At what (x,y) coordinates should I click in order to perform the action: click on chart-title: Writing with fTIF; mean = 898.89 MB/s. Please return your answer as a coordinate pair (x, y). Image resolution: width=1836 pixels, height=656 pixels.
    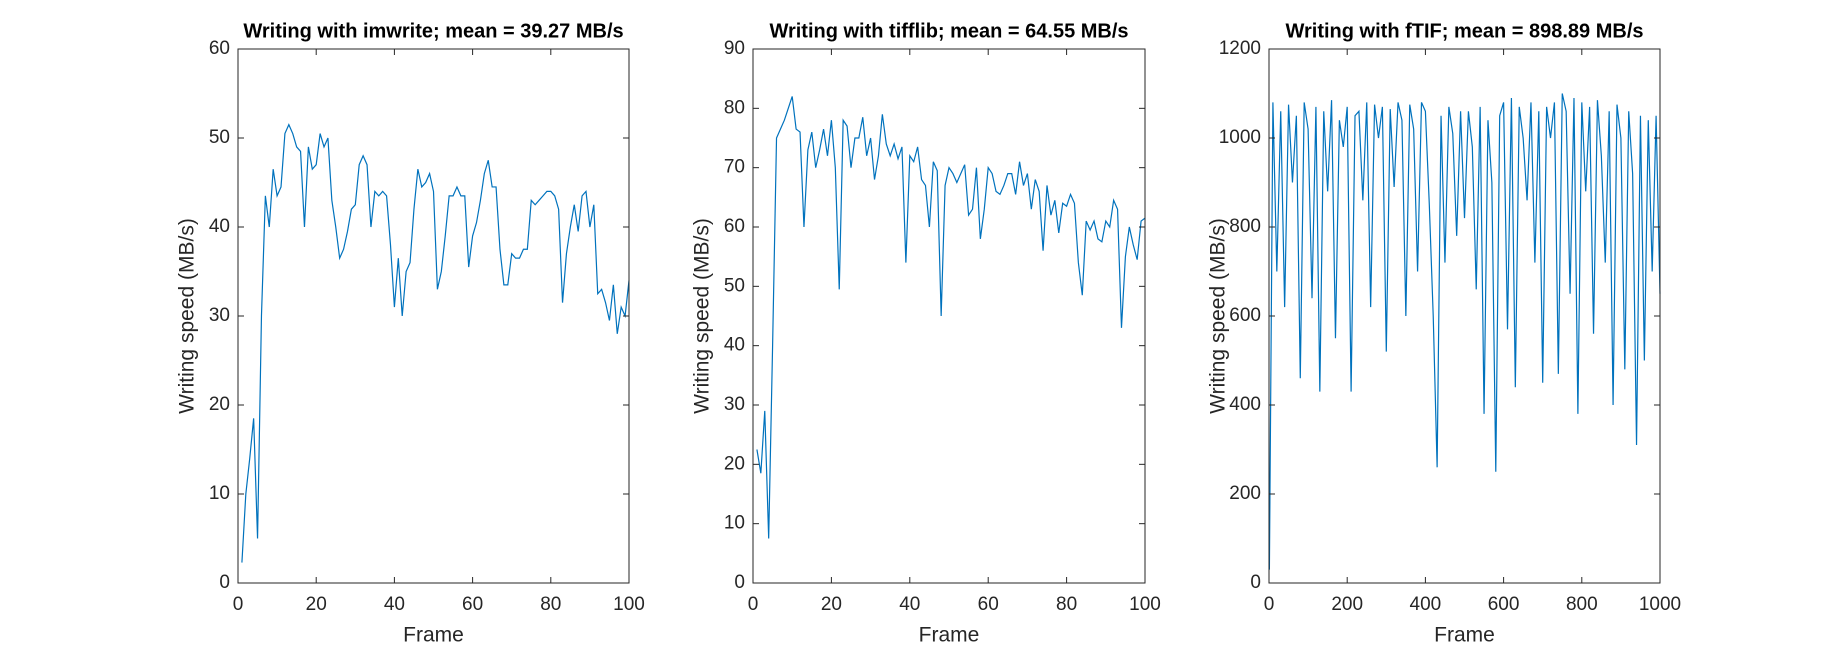
    Looking at the image, I should click on (1464, 31).